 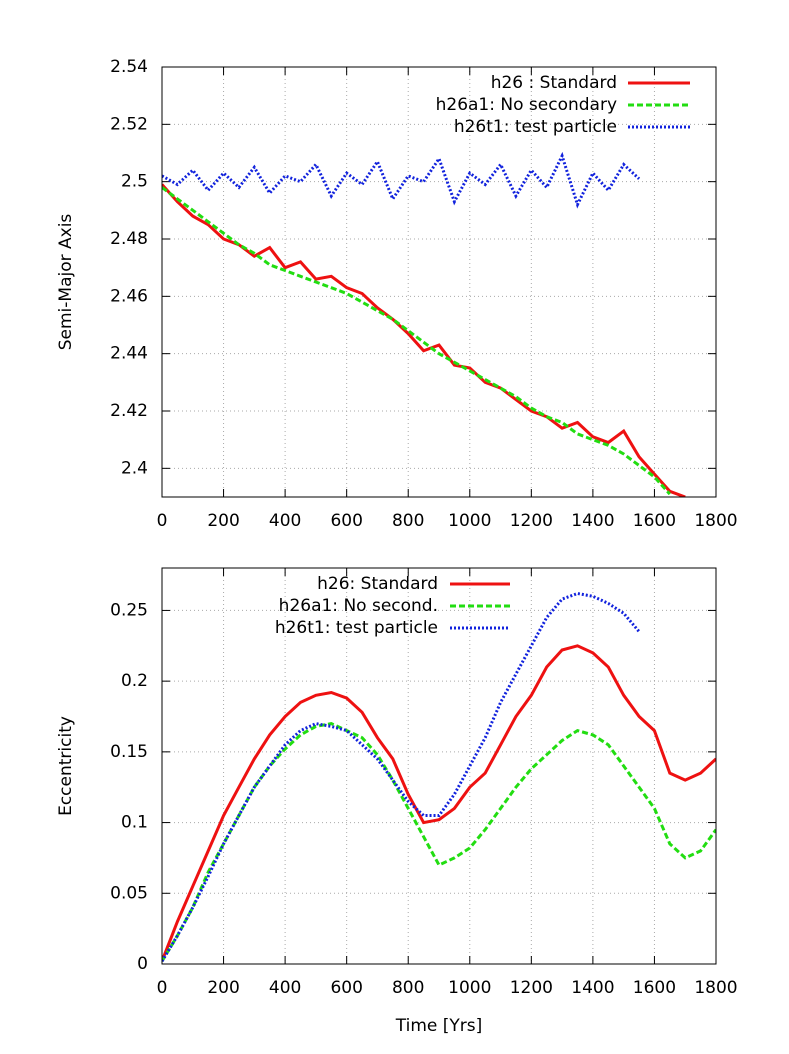 What do you see at coordinates (134, 468) in the screenshot?
I see `y-tick-label: 2.4` at bounding box center [134, 468].